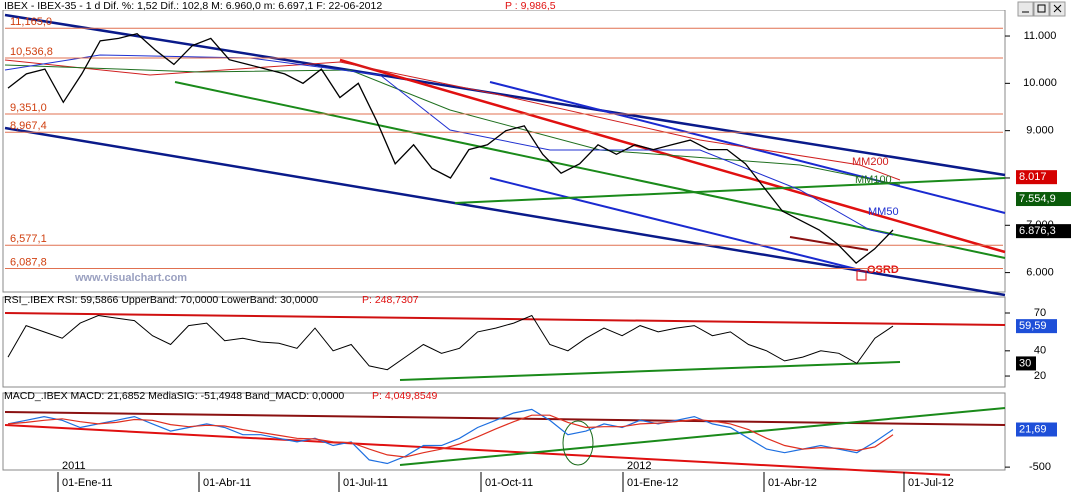 Image resolution: width=1071 pixels, height=495 pixels. Describe the element at coordinates (28, 108) in the screenshot. I see `level-label: 9,351,0` at that location.